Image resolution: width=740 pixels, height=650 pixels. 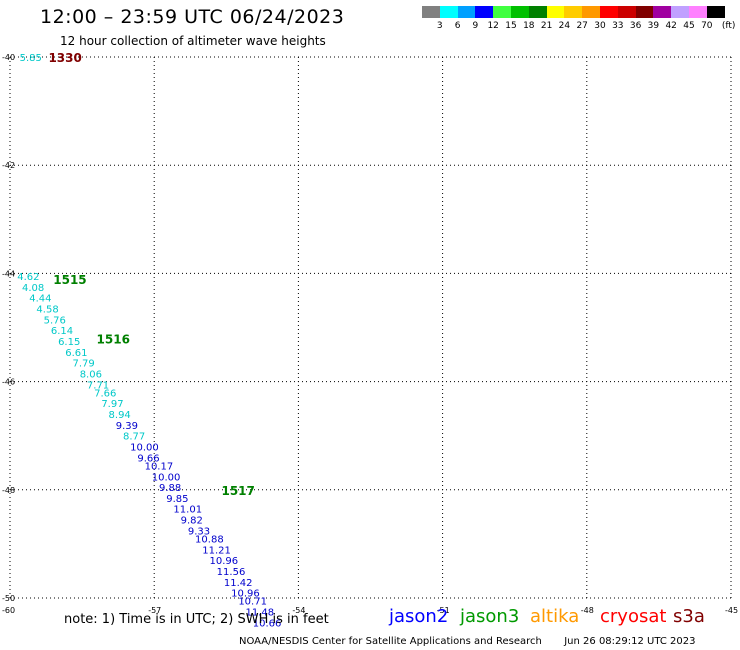 I want to click on wave-height-value: 5.85, so click(x=31, y=58).